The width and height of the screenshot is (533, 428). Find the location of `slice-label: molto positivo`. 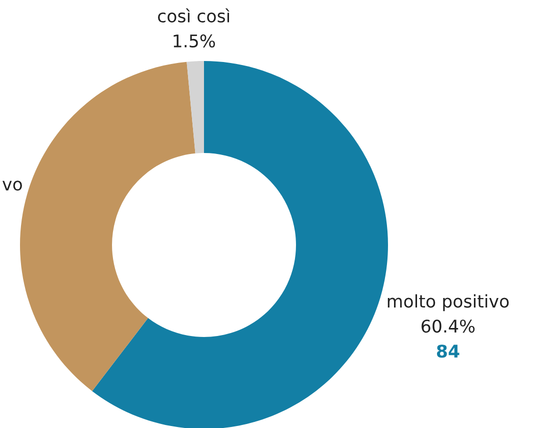

slice-label: molto positivo is located at coordinates (448, 303).